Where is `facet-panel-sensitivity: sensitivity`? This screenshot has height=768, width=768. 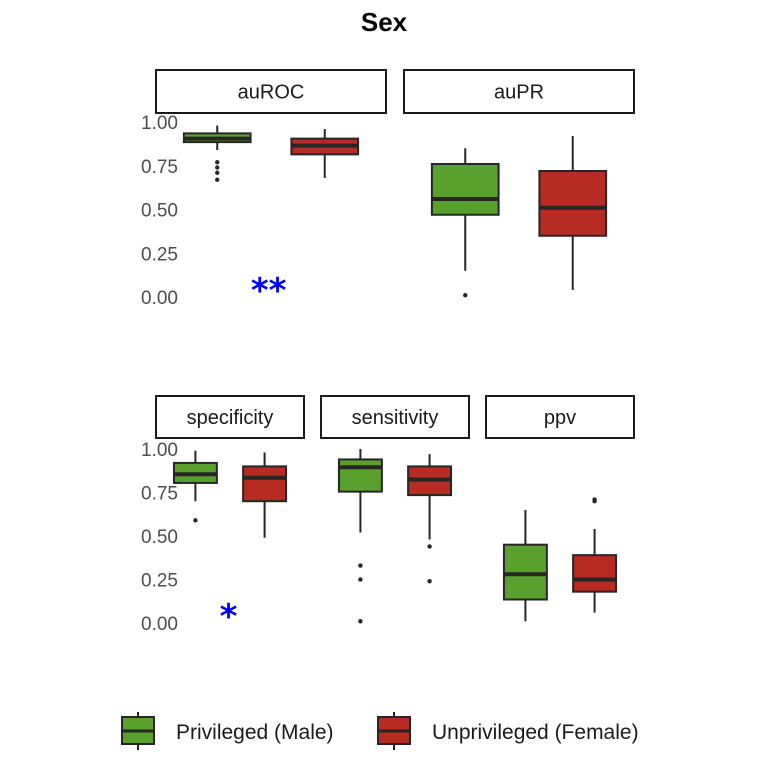 facet-panel-sensitivity: sensitivity is located at coordinates (395, 509).